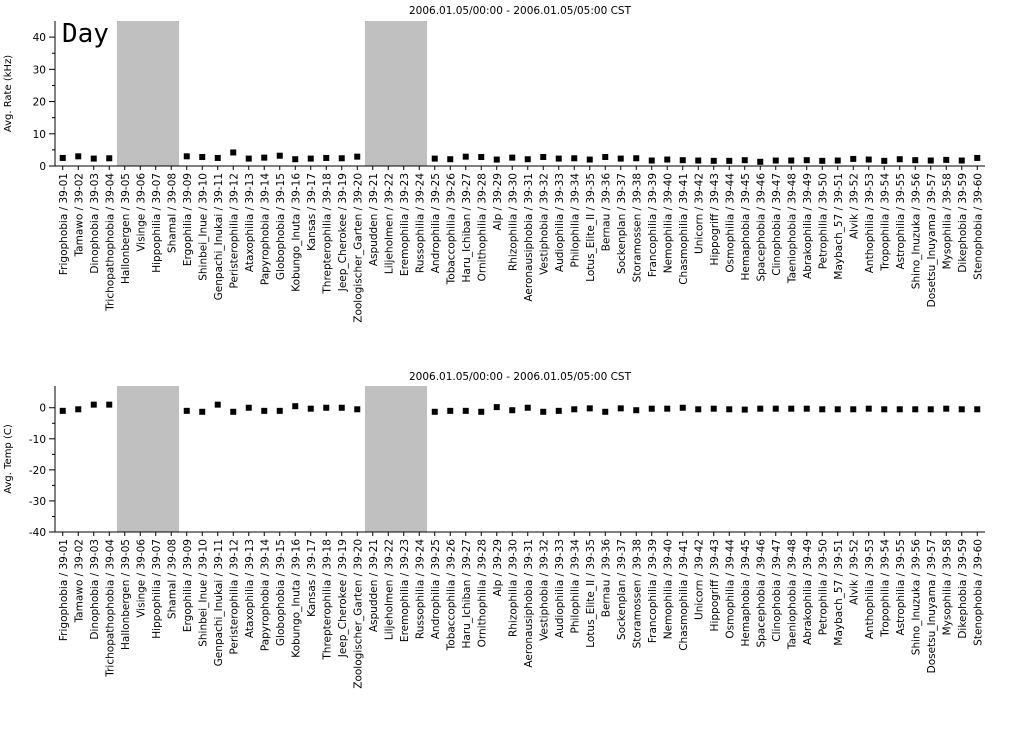 This screenshot has width=1016, height=732. I want to click on temp-x-tick-label: Dosetsu_Inuyama / 39-57, so click(932, 606).